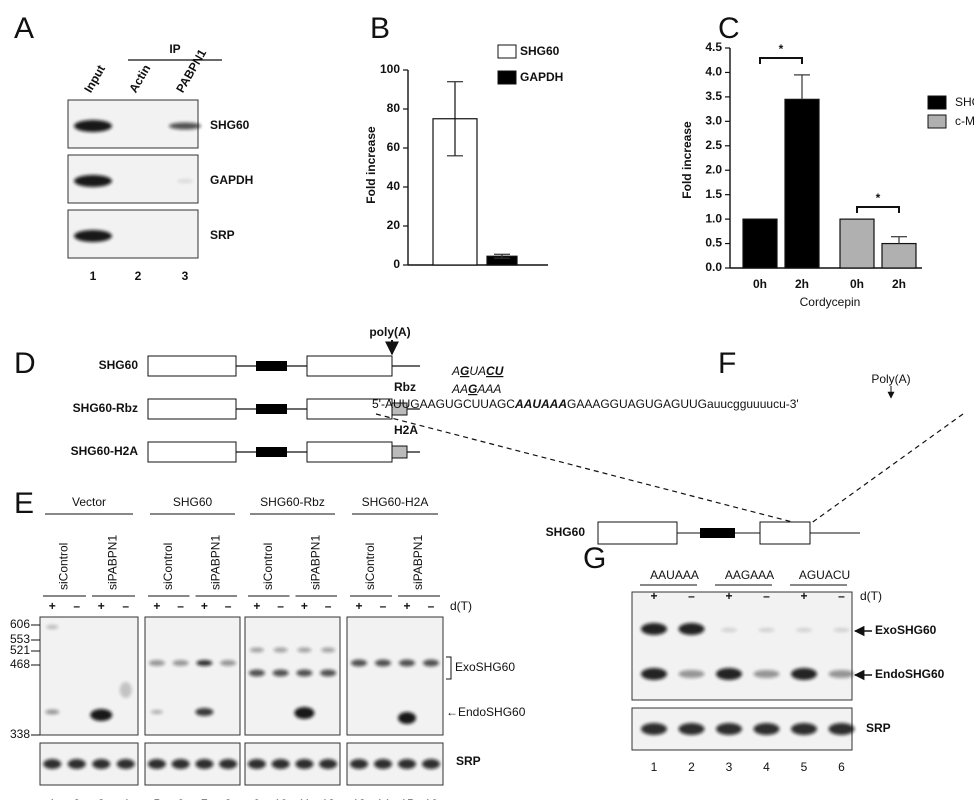 The width and height of the screenshot is (974, 800). I want to click on lane-number: 13, so click(359, 798).